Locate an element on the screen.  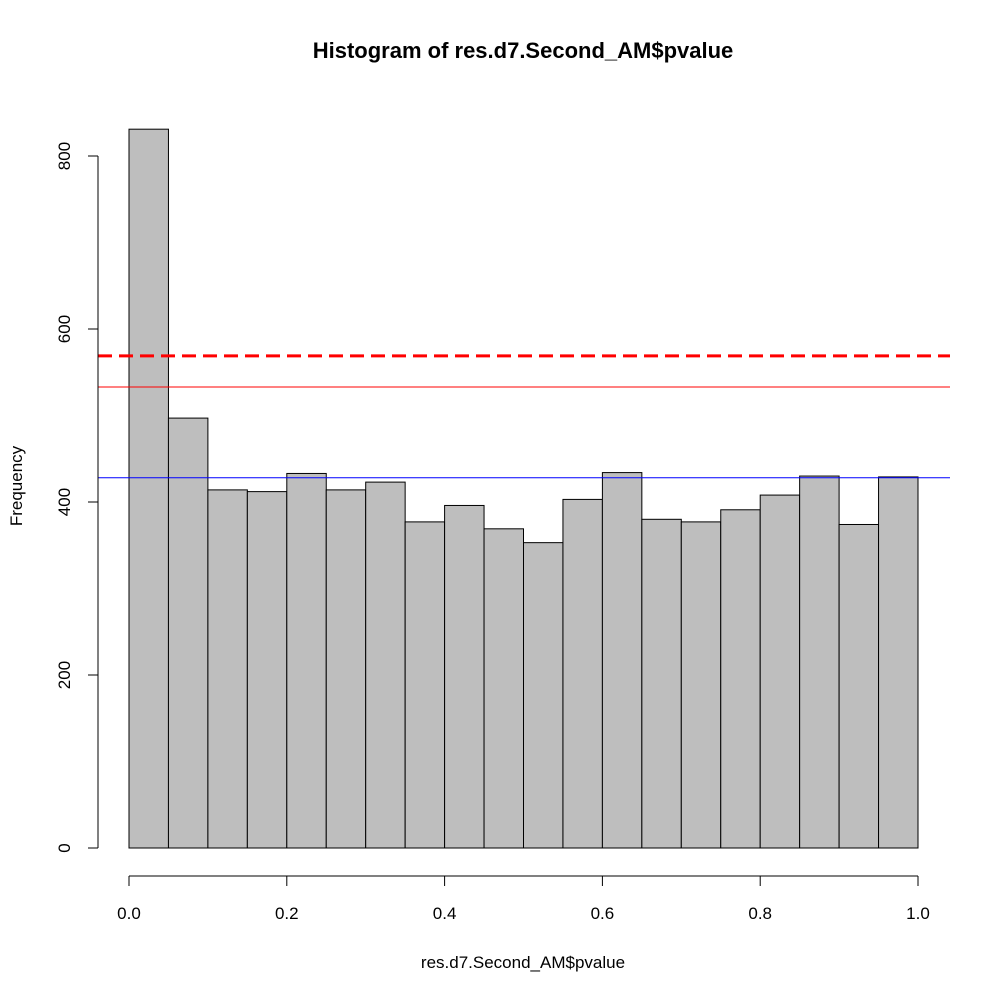
y-axis-label: Frequency is located at coordinates (16, 485).